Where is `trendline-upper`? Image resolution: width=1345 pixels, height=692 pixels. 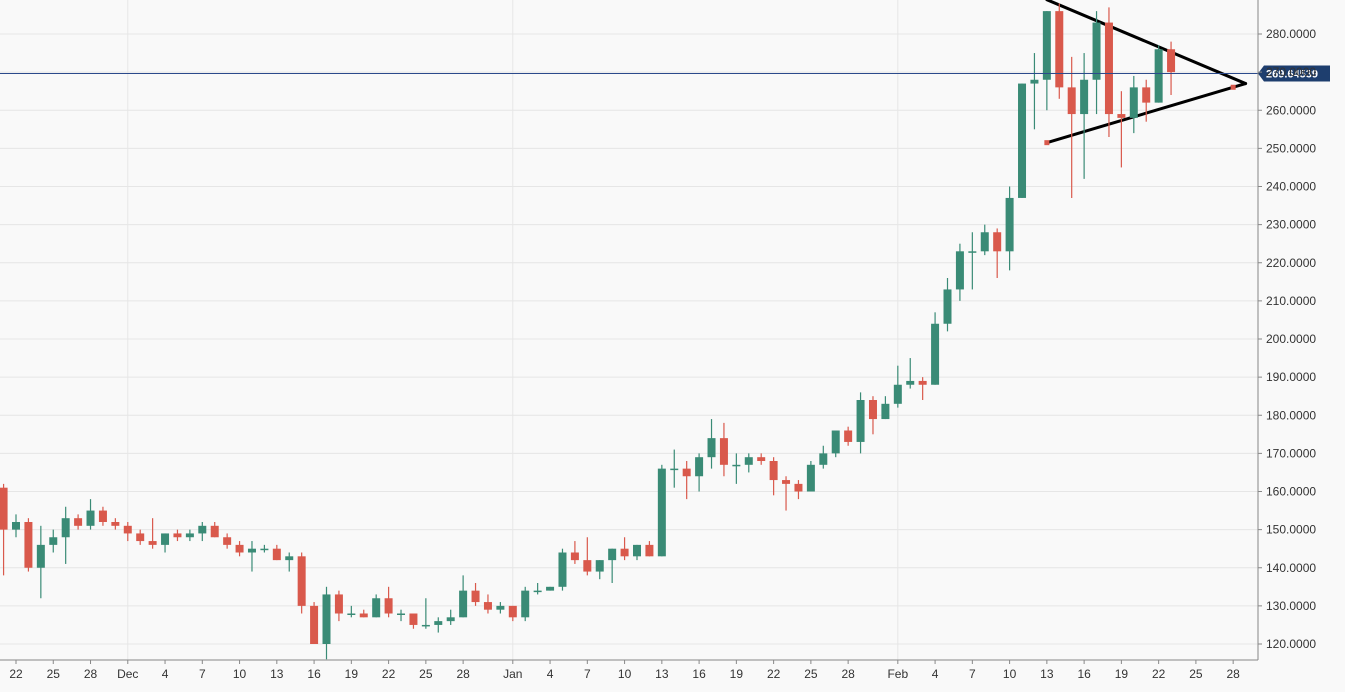 trendline-upper is located at coordinates (1146, 43).